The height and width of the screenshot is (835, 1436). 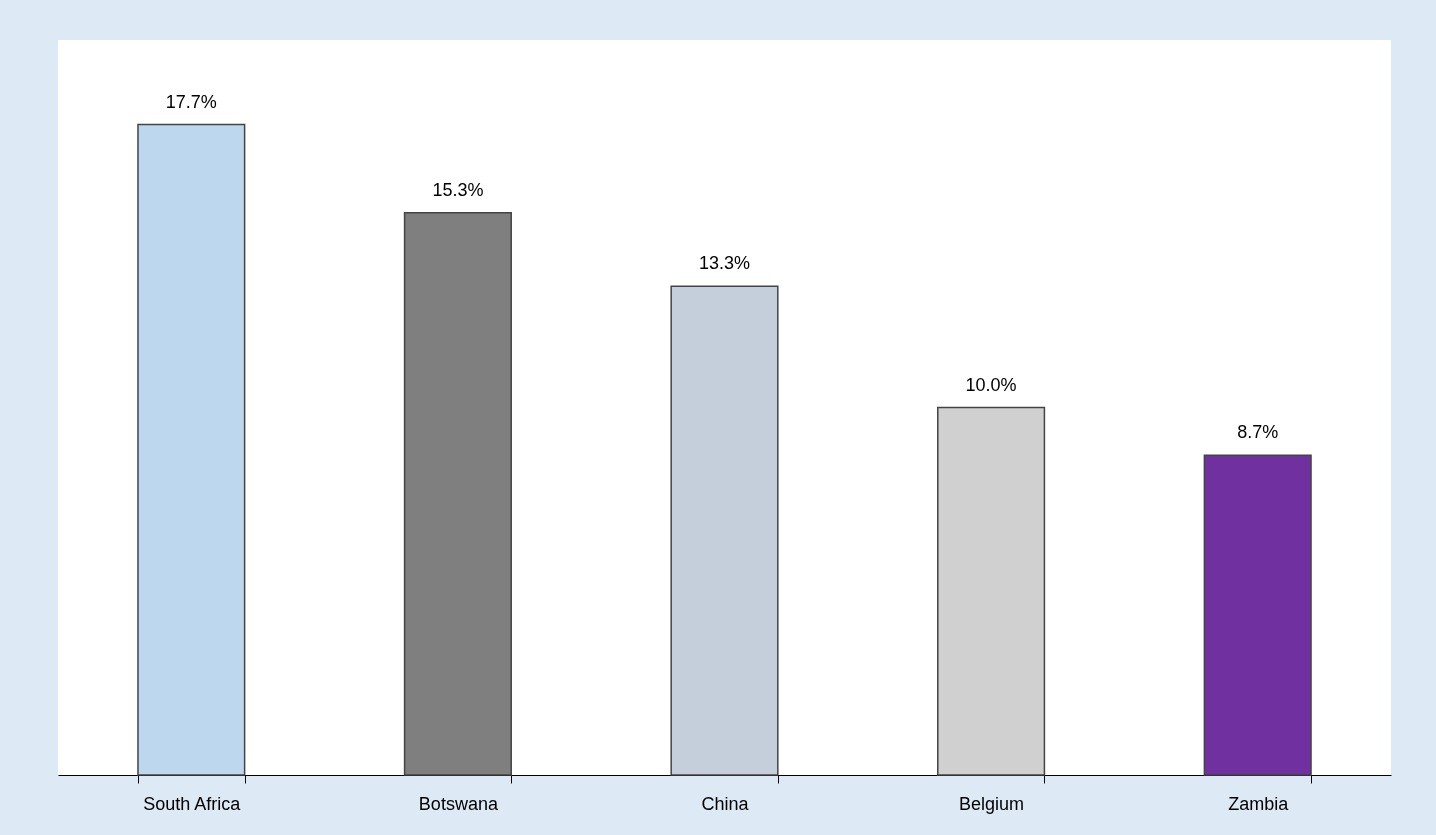 What do you see at coordinates (991, 384) in the screenshot?
I see `data-label: 10.0%` at bounding box center [991, 384].